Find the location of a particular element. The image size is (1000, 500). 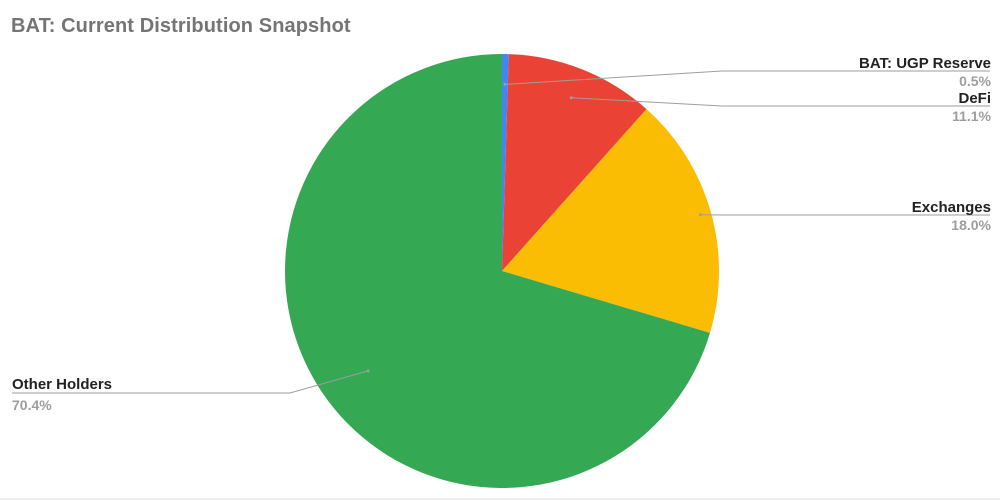

slice-label-defi: DeFi is located at coordinates (974, 98).